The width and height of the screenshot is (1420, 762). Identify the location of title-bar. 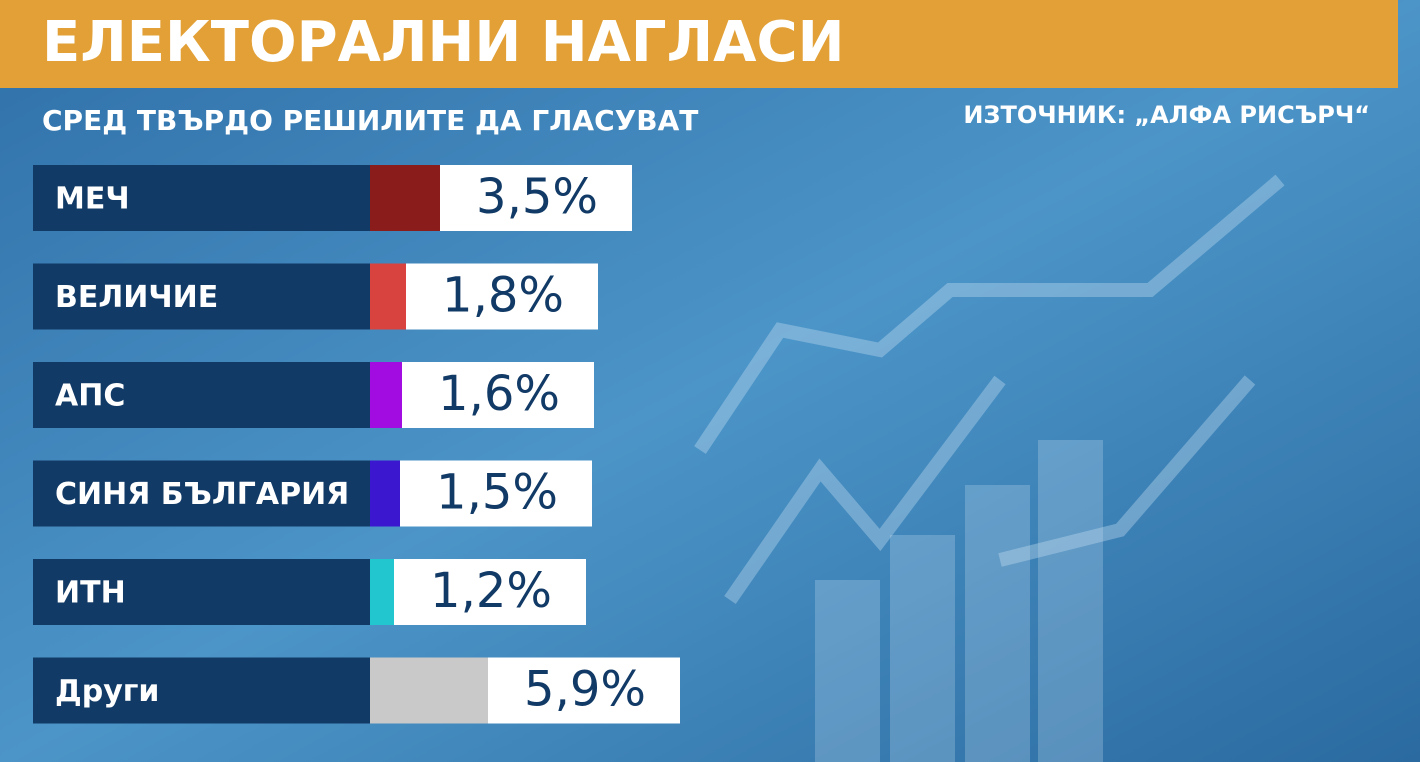
(699, 44).